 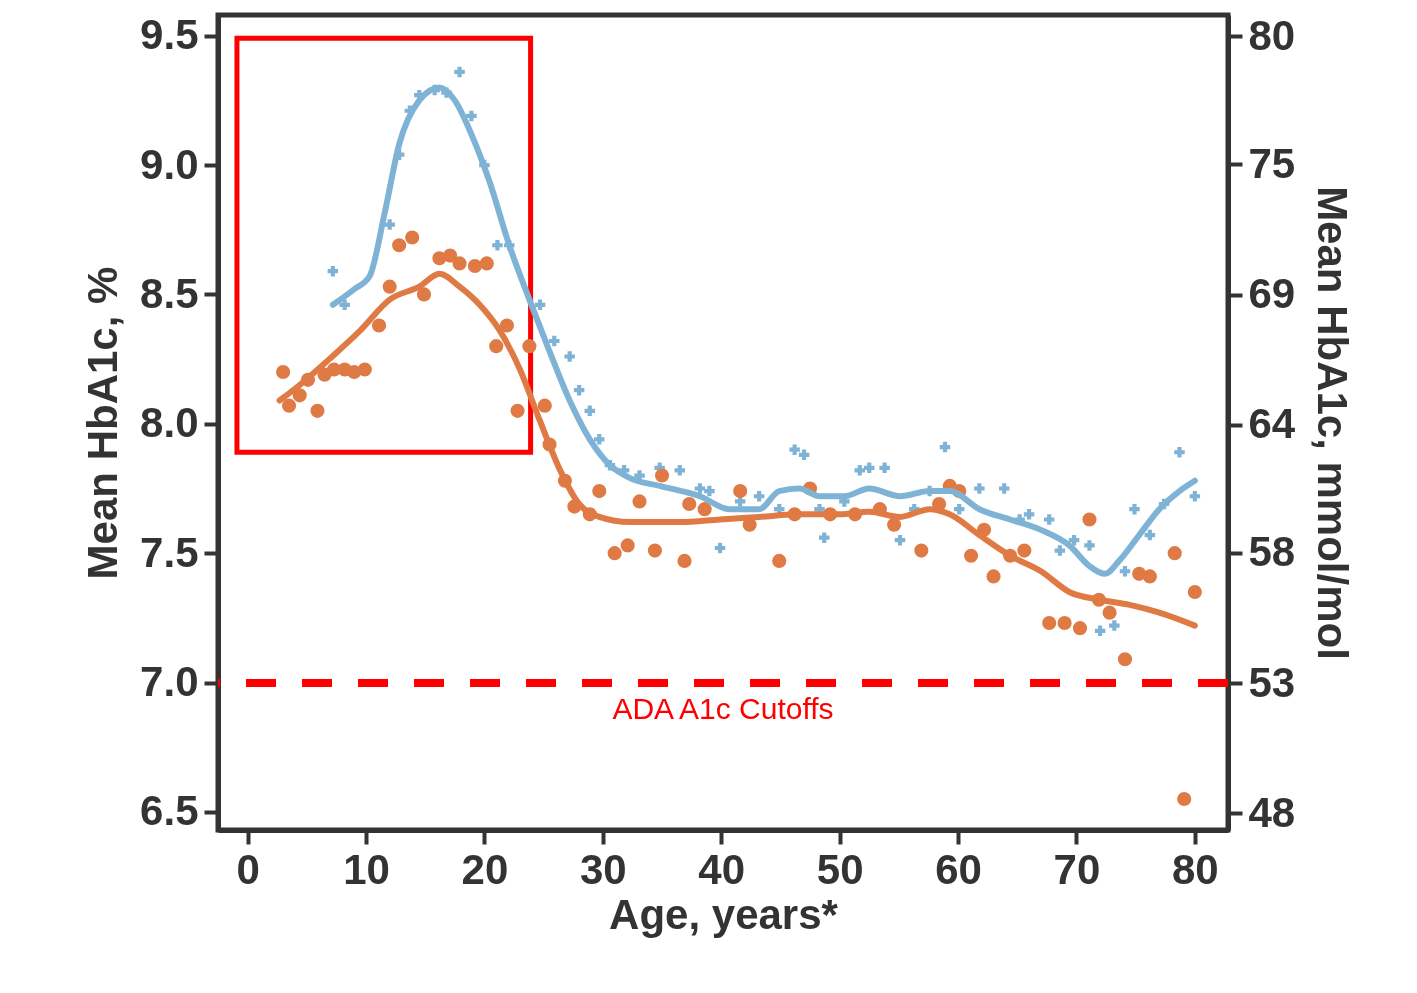 What do you see at coordinates (724, 914) in the screenshot?
I see `x-axis-title: Age, years*` at bounding box center [724, 914].